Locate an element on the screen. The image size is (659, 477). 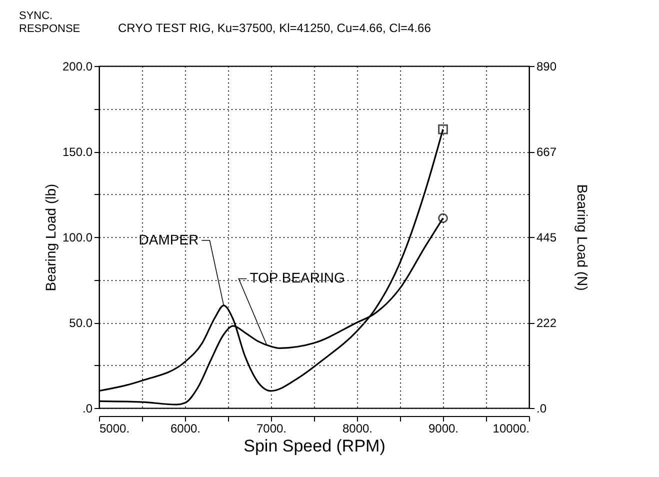
y-tick-label: 50.0 is located at coordinates (81, 323).